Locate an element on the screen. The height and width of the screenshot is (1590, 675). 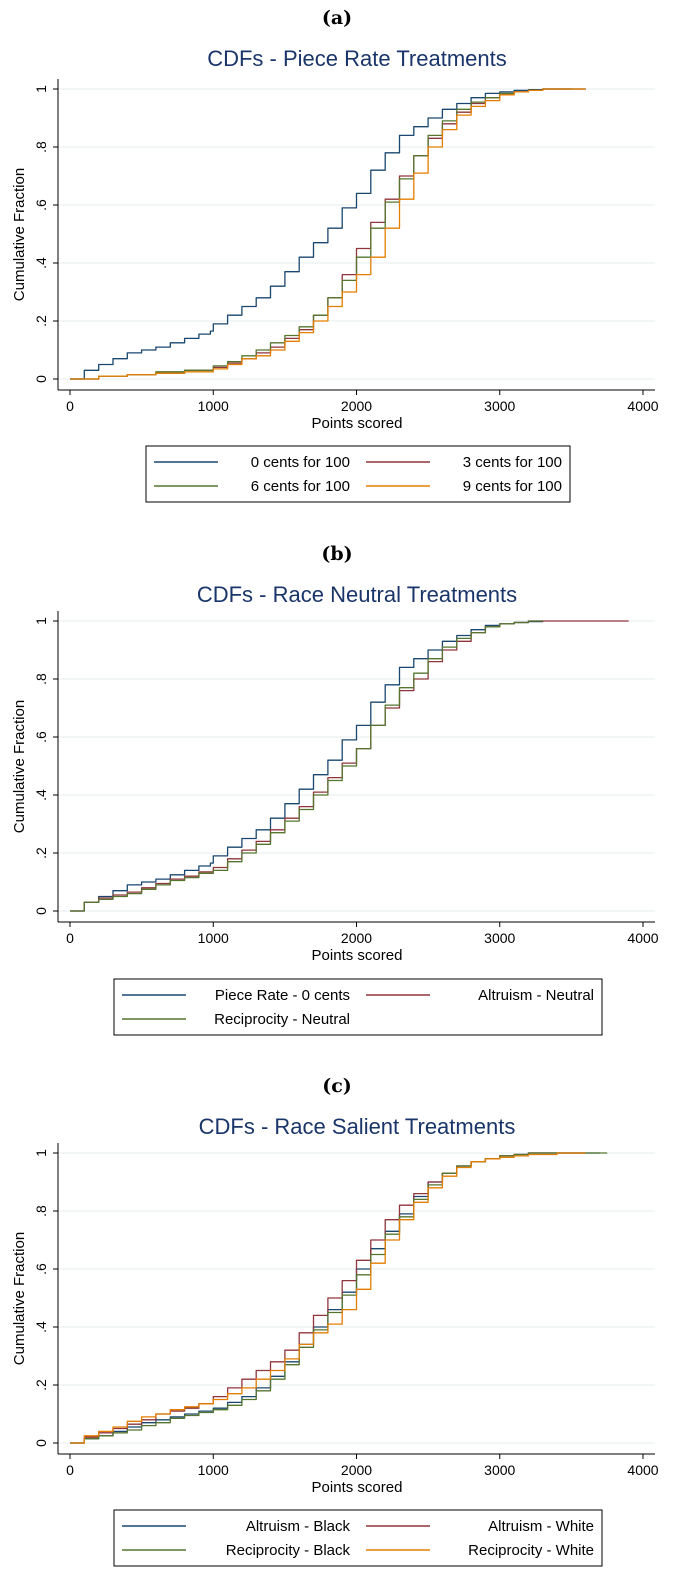
legend-label: Reciprocity - Black is located at coordinates (288, 1550).